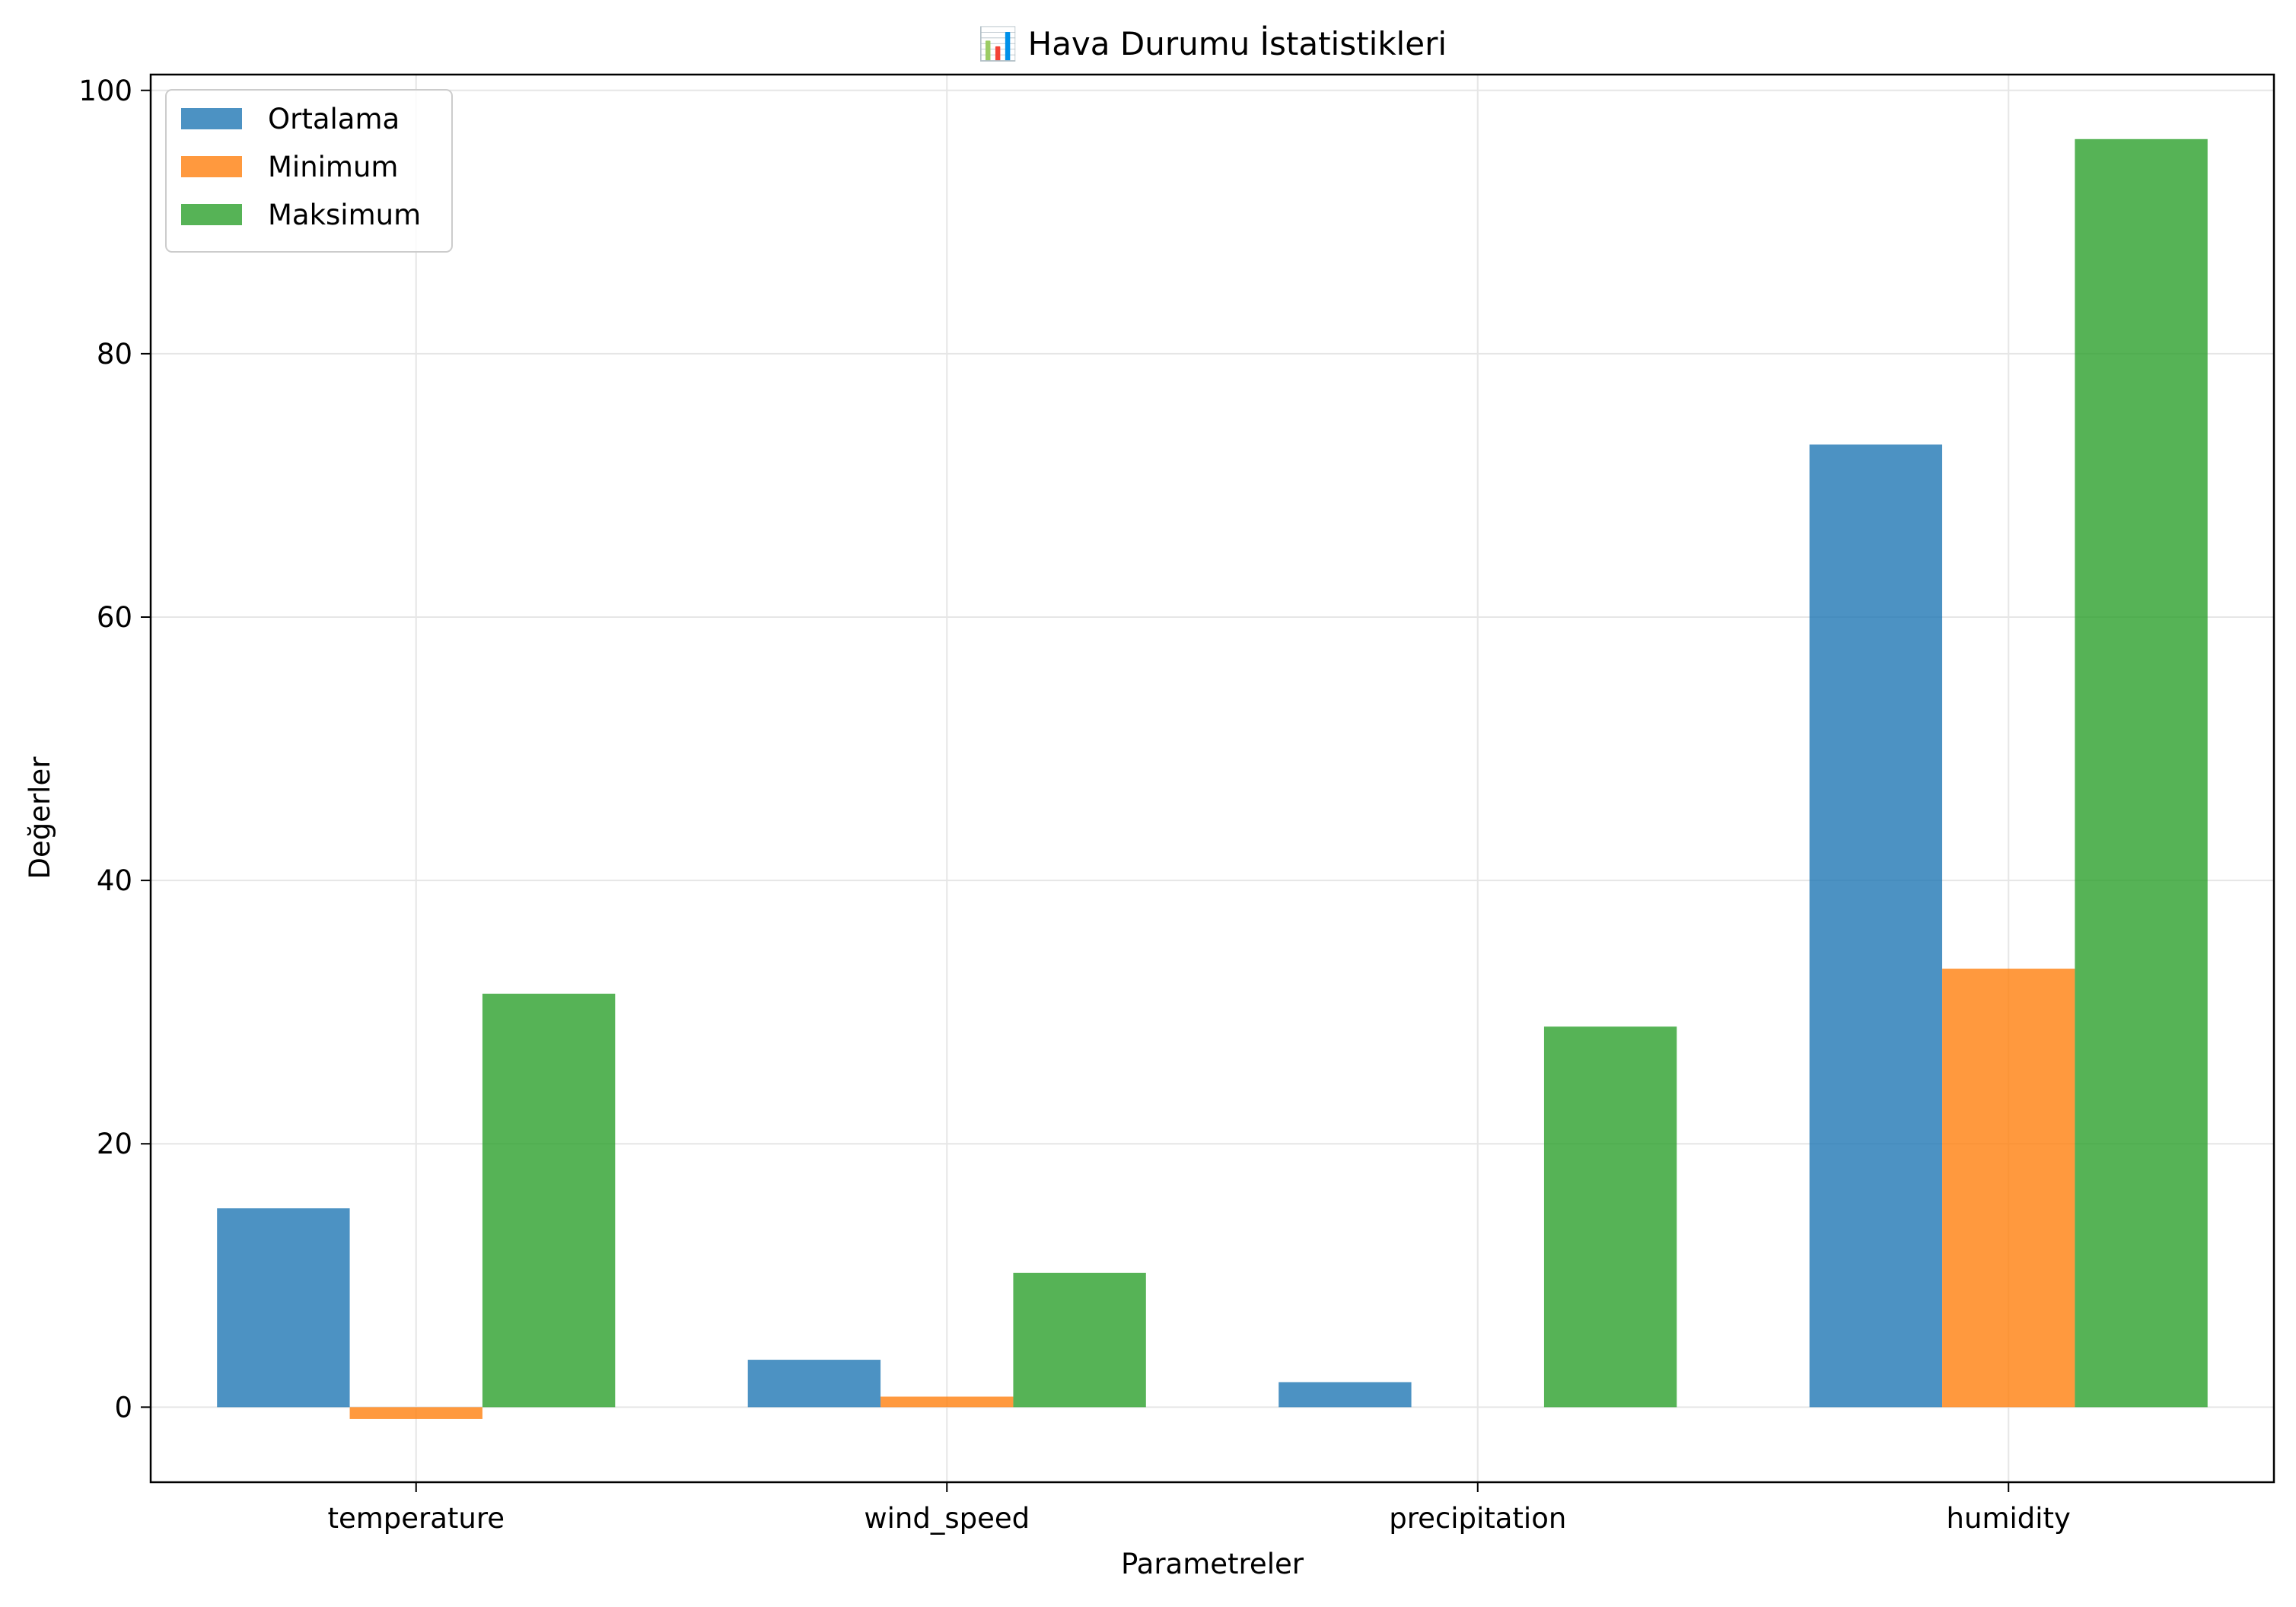 The width and height of the screenshot is (2296, 1607). Describe the element at coordinates (114, 354) in the screenshot. I see `y-tick-label: 80` at that location.